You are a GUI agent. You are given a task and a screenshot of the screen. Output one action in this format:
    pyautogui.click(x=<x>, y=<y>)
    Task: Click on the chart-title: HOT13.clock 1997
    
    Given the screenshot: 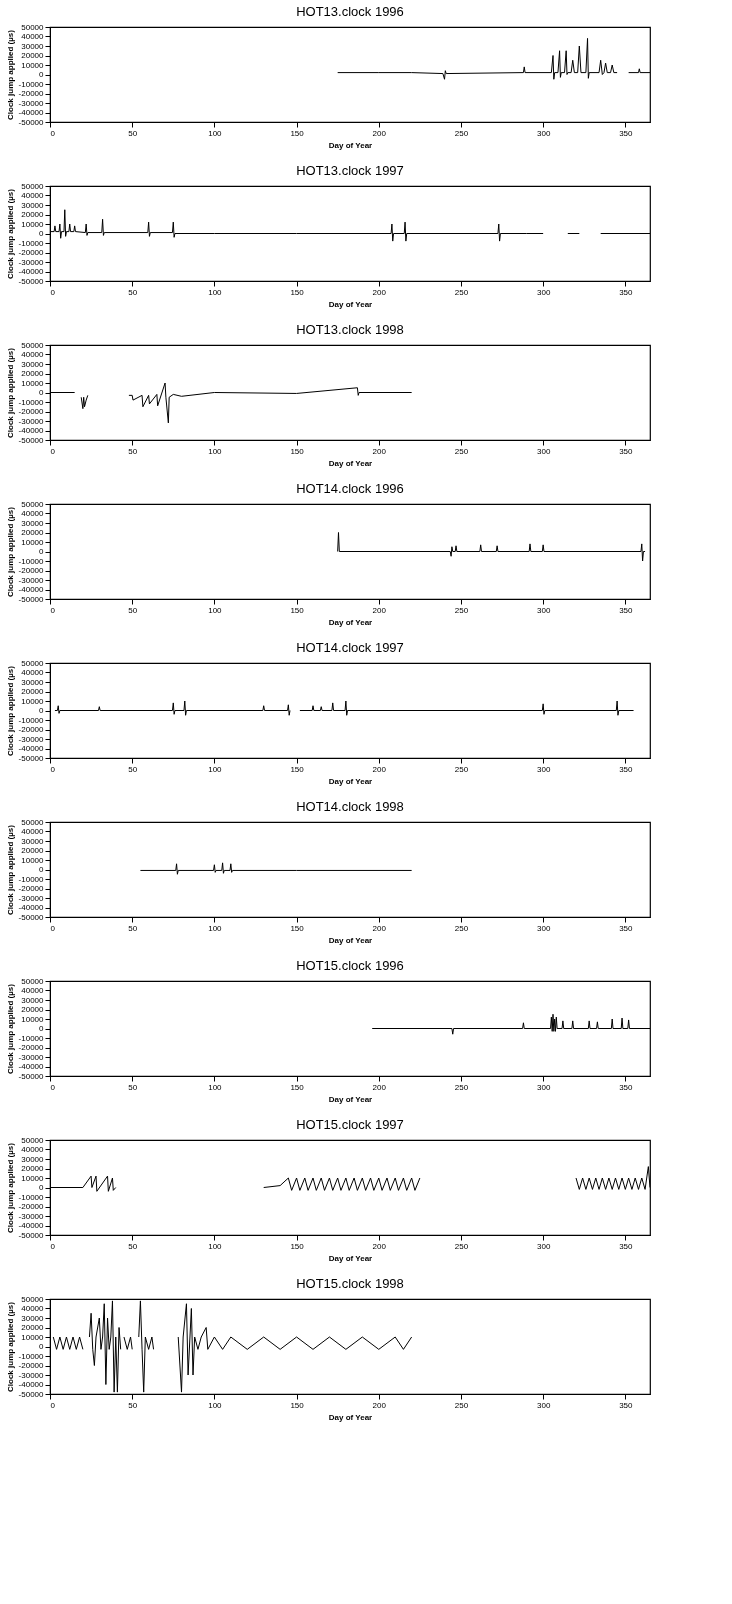 What is the action you would take?
    pyautogui.click(x=350, y=170)
    